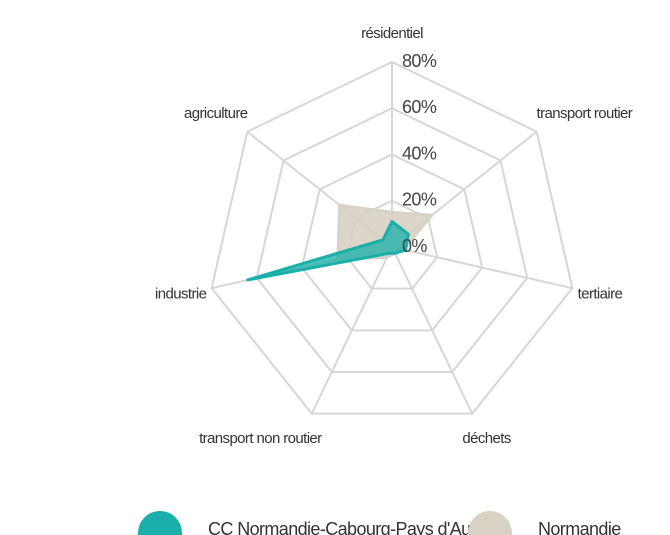 This screenshot has width=670, height=535. I want to click on axis-label: transport non routier, so click(260, 438).